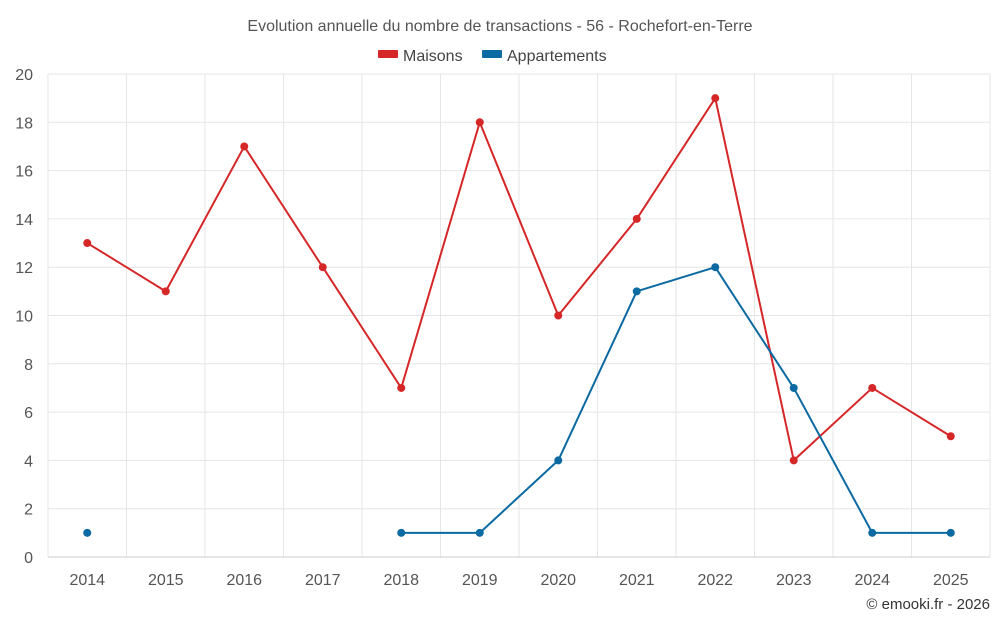 The width and height of the screenshot is (1000, 625). Describe the element at coordinates (558, 580) in the screenshot. I see `x-tick-label-2020: 2020` at that location.